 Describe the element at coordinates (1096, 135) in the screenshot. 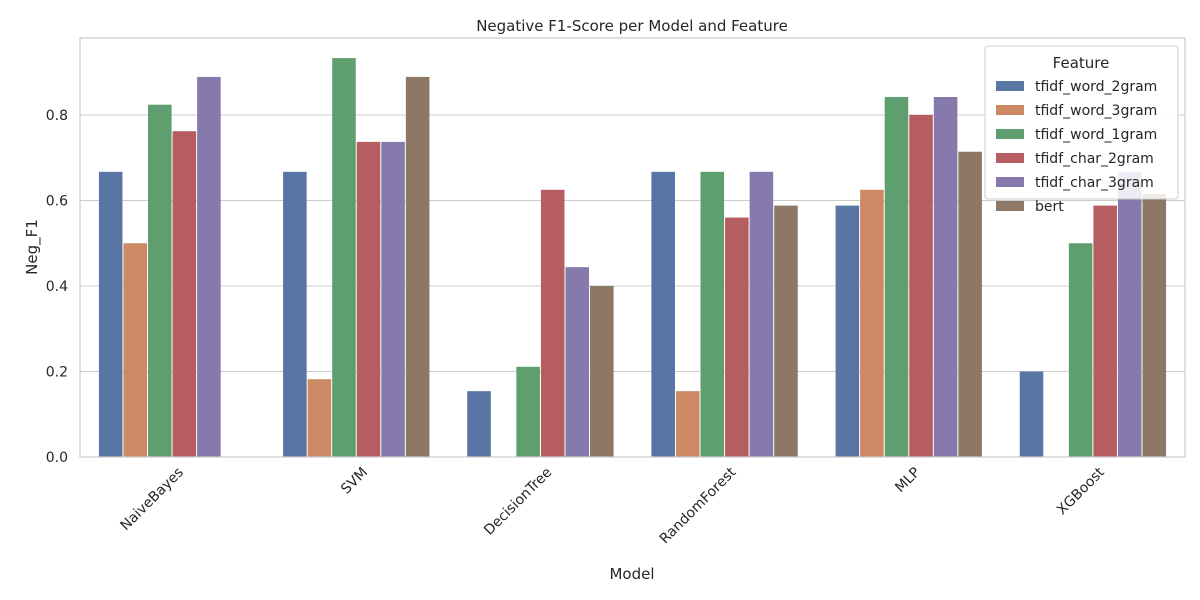

I see `legend-label: tfidf_word_1gram` at that location.